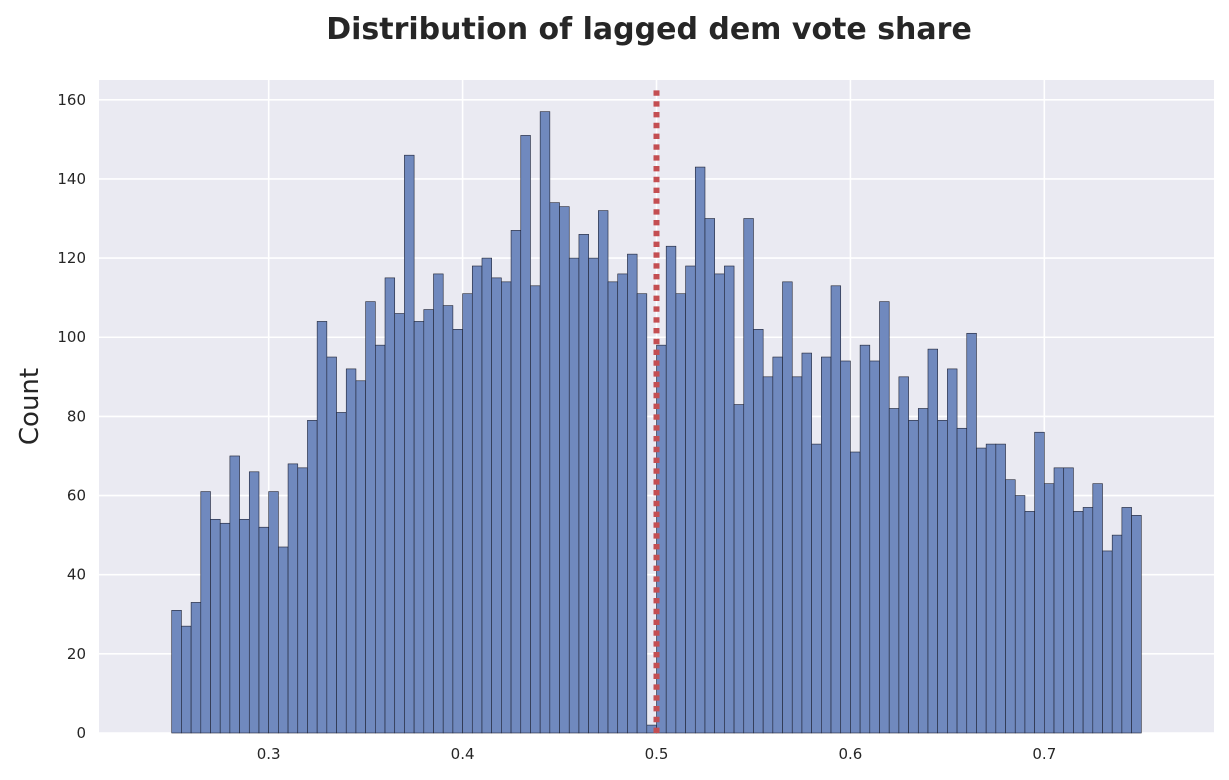 The width and height of the screenshot is (1229, 780). What do you see at coordinates (649, 29) in the screenshot?
I see `chart-title: Distribution of lagged dem vote share` at bounding box center [649, 29].